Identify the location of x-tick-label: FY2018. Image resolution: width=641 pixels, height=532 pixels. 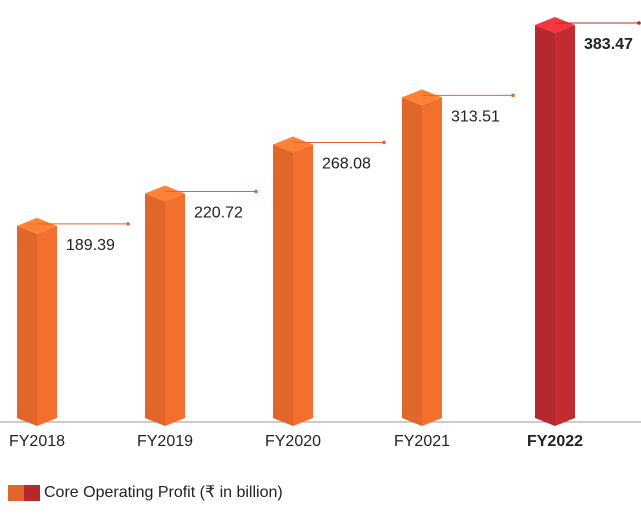
(37, 441).